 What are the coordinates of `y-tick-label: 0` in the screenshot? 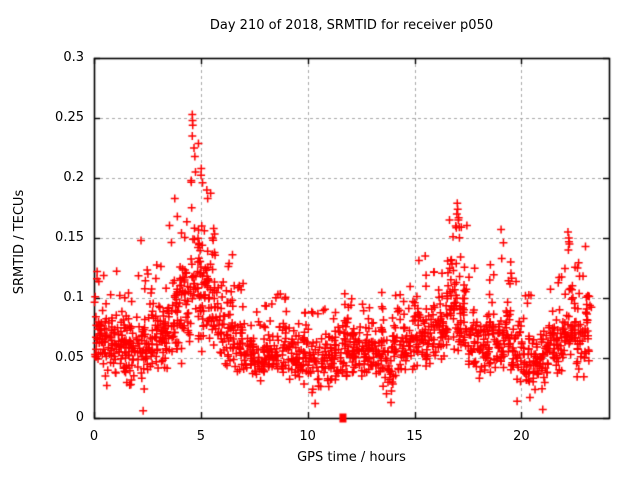 It's located at (79, 417).